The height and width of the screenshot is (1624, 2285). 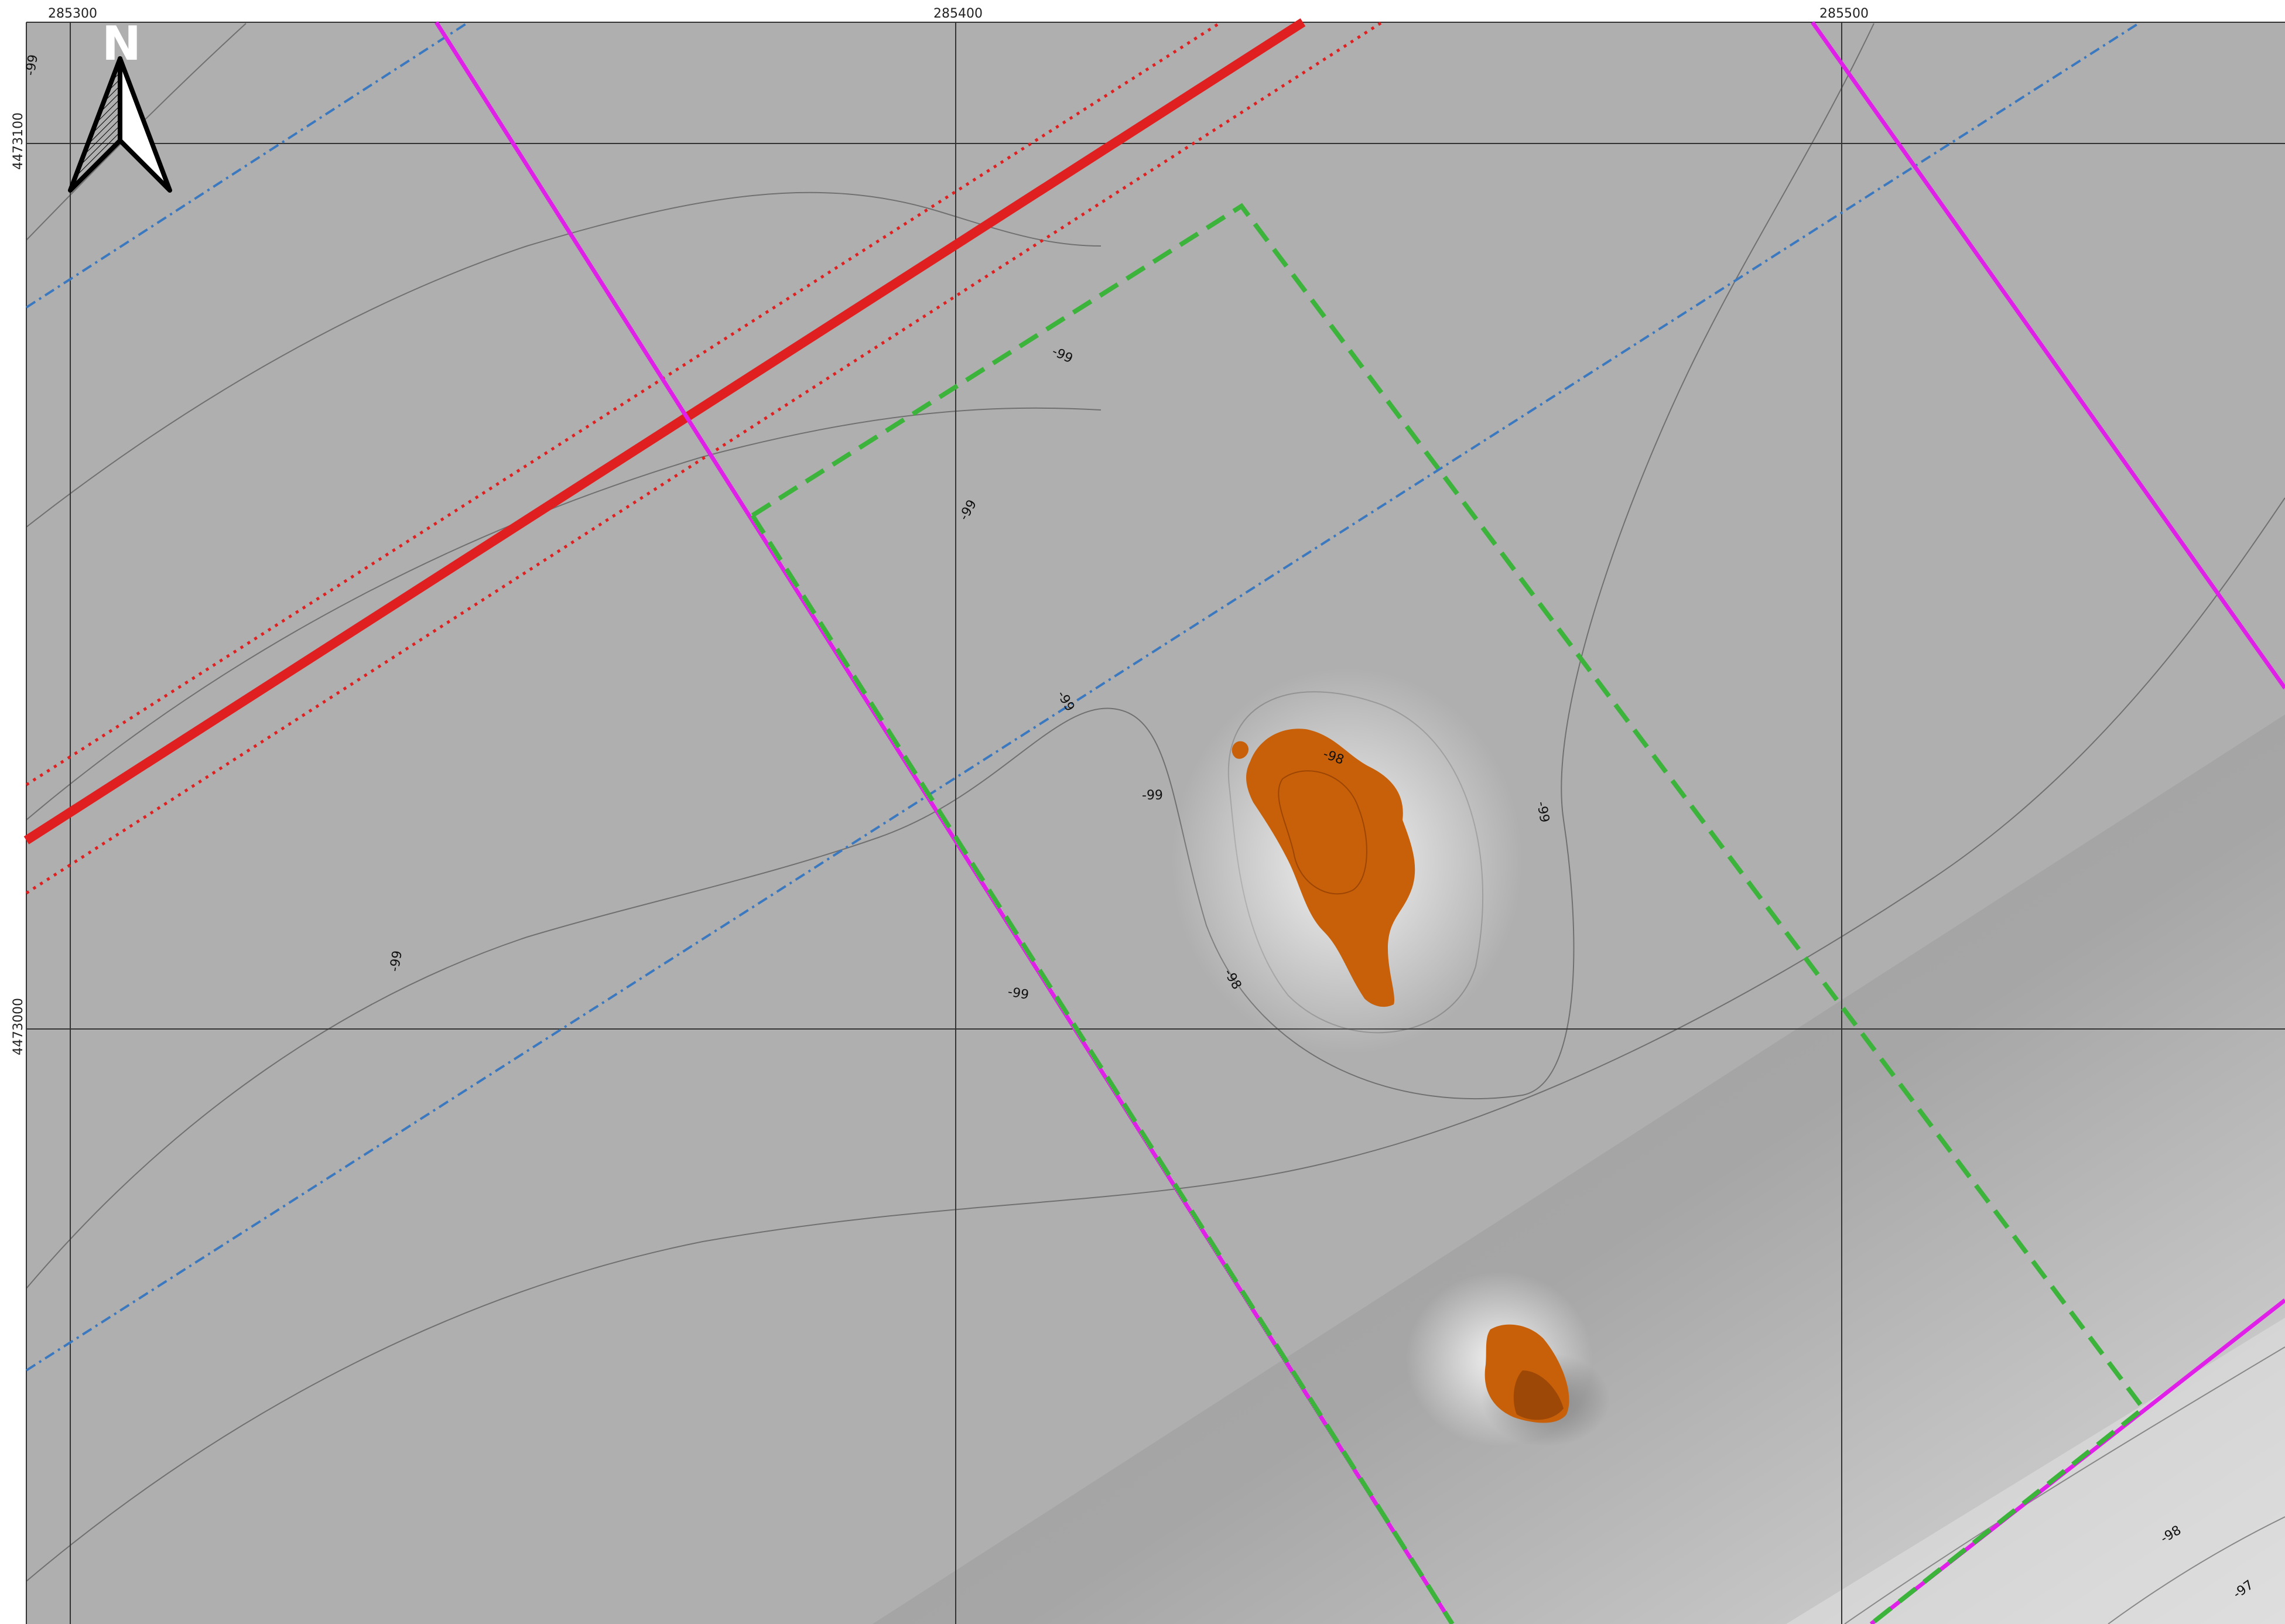 What do you see at coordinates (1142, 11) in the screenshot?
I see `frame-margin-top` at bounding box center [1142, 11].